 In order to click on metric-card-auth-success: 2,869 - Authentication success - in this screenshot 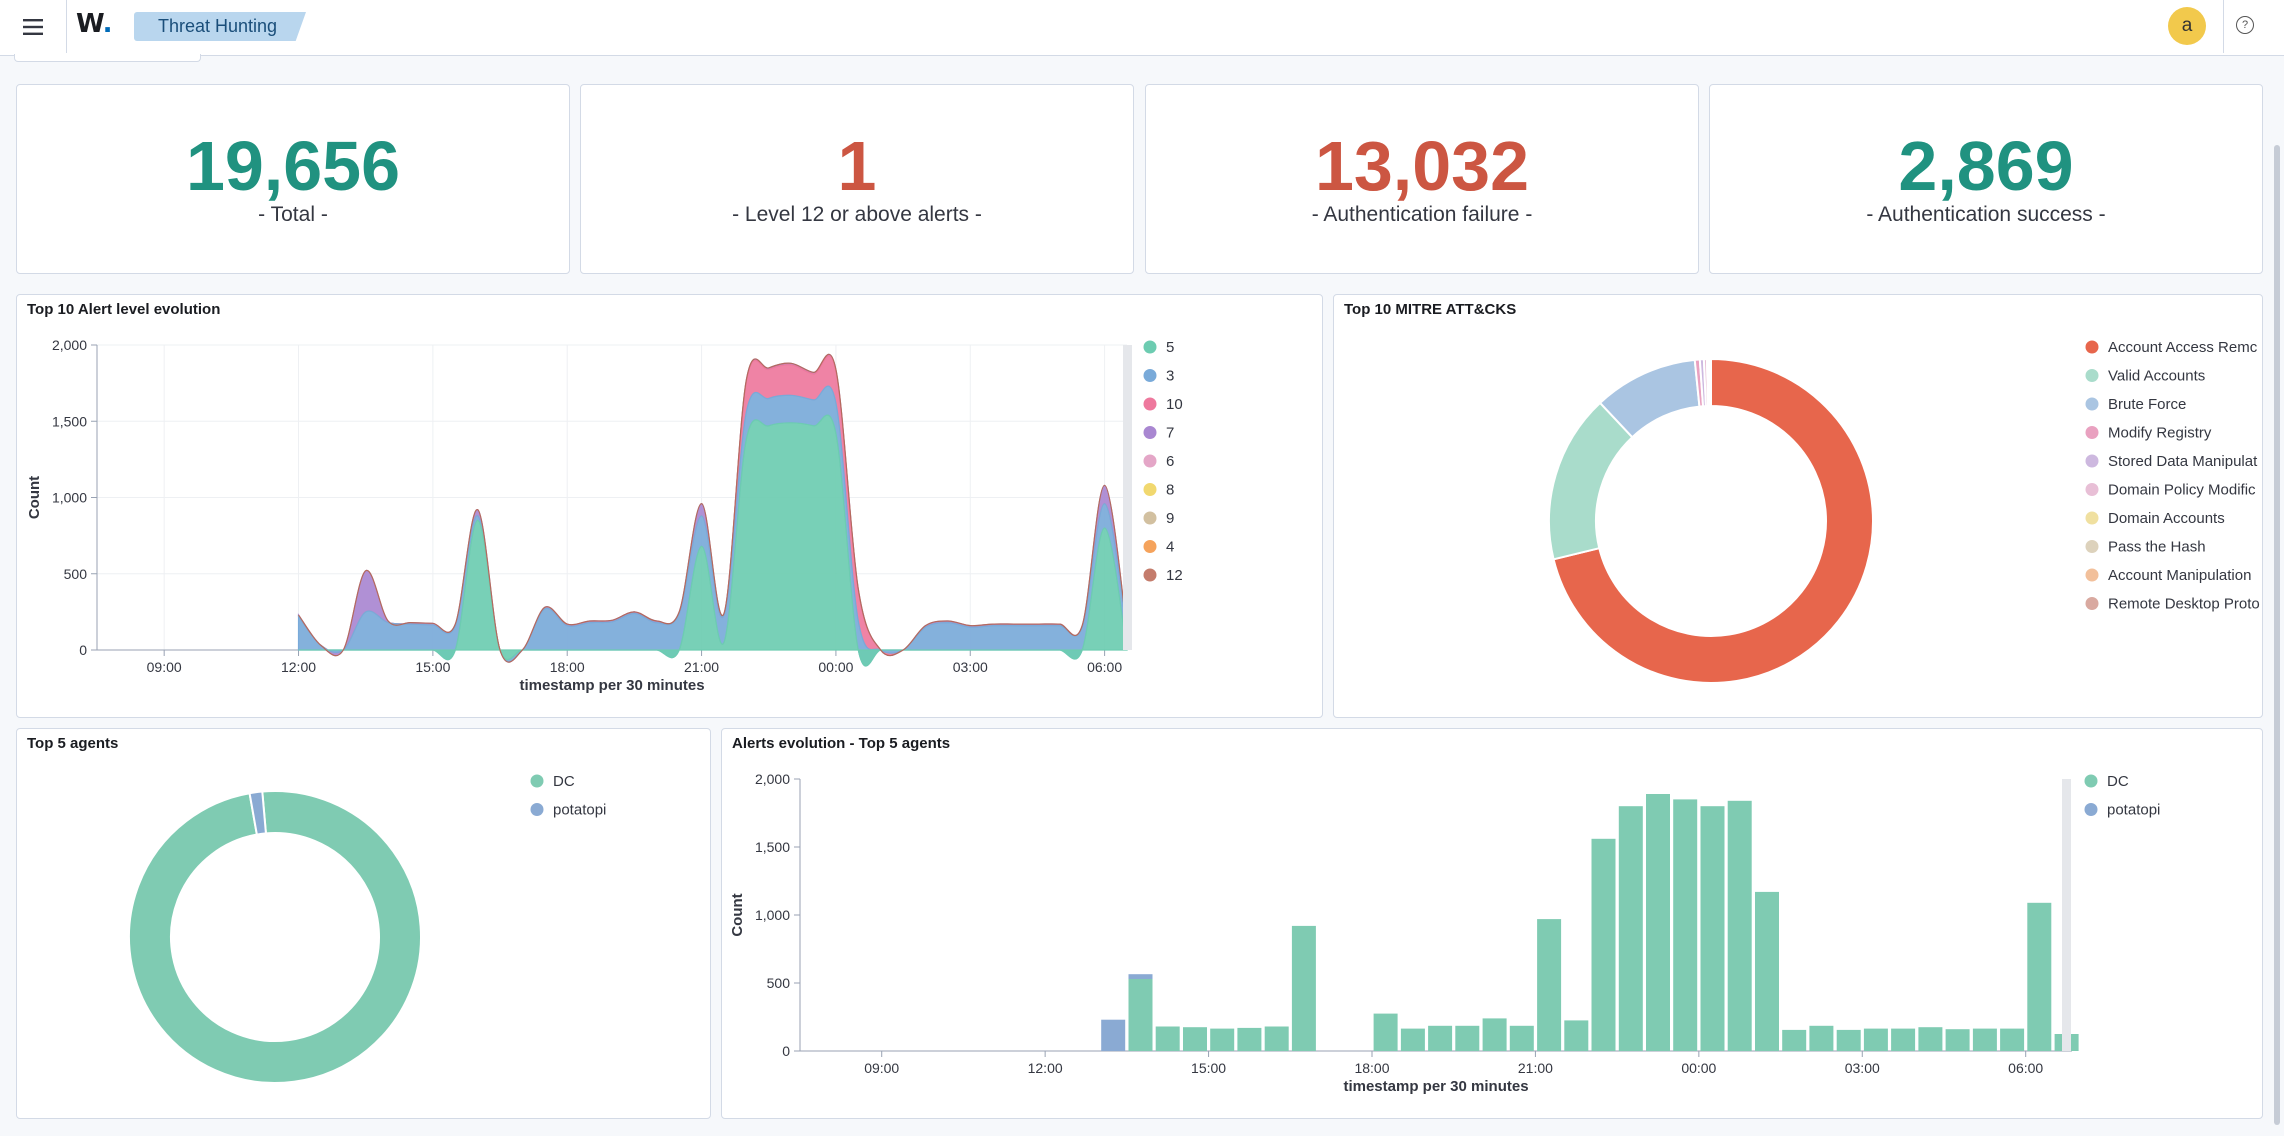, I will do `click(1986, 179)`.